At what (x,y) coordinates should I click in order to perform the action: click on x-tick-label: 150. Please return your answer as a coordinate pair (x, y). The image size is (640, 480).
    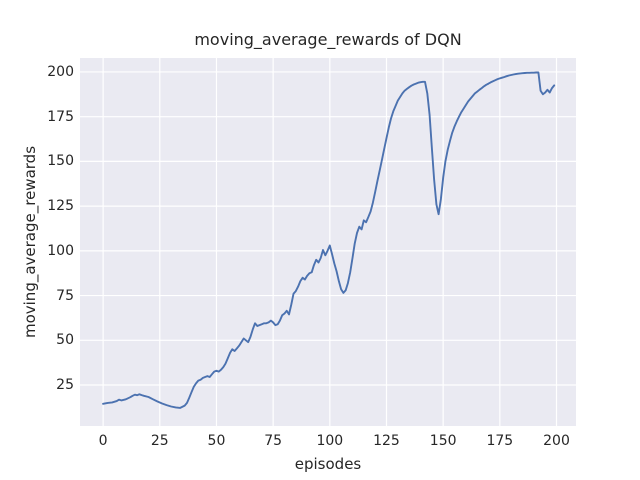
    Looking at the image, I should click on (443, 441).